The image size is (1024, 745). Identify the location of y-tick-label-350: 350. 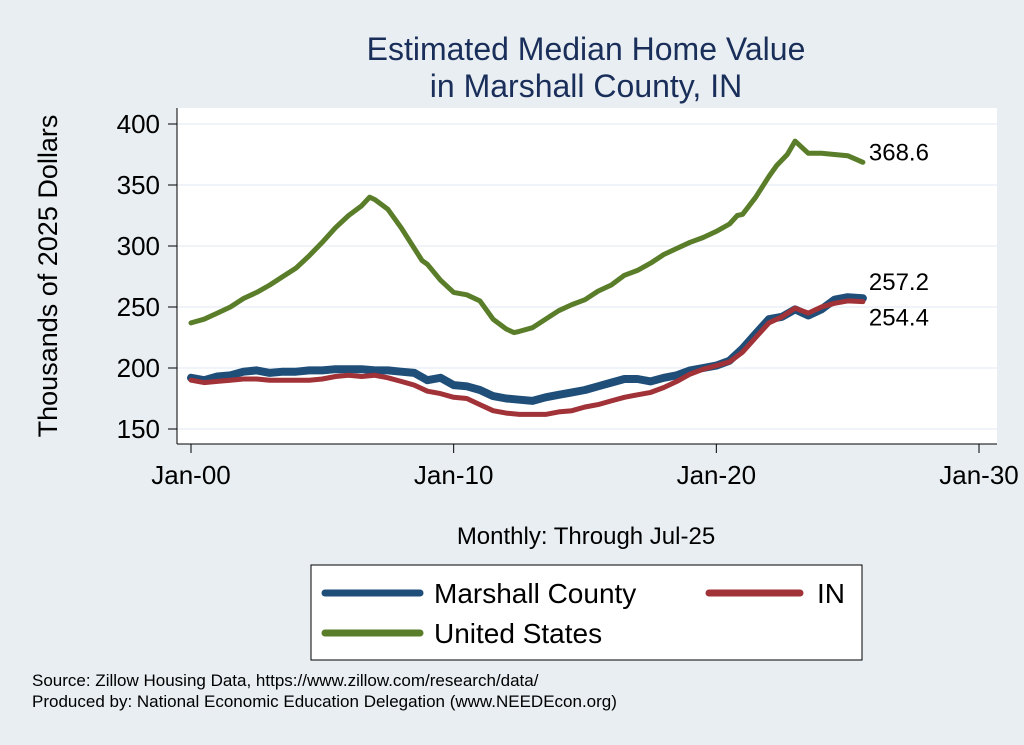
(138, 185).